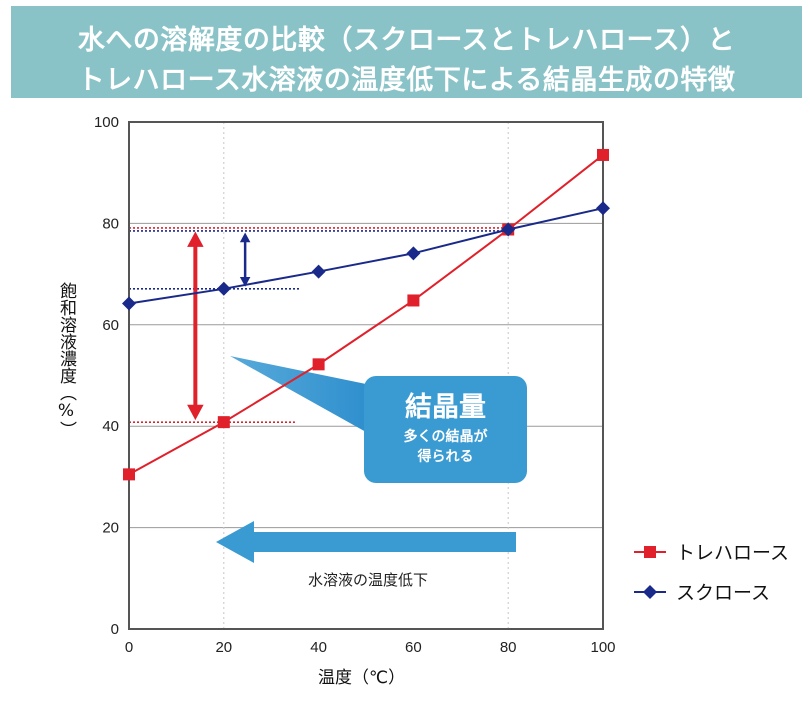  Describe the element at coordinates (195, 412) in the screenshot. I see `trehalose-crystal-arrow-head-bottom` at that location.